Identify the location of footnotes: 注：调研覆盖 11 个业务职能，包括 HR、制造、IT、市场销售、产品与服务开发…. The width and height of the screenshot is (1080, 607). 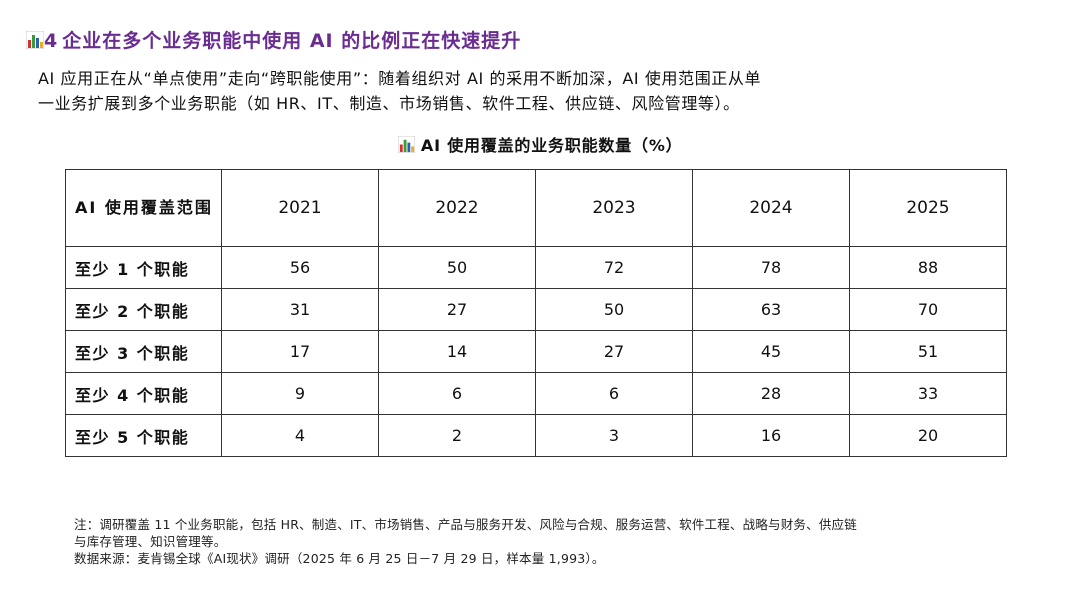
(561, 541).